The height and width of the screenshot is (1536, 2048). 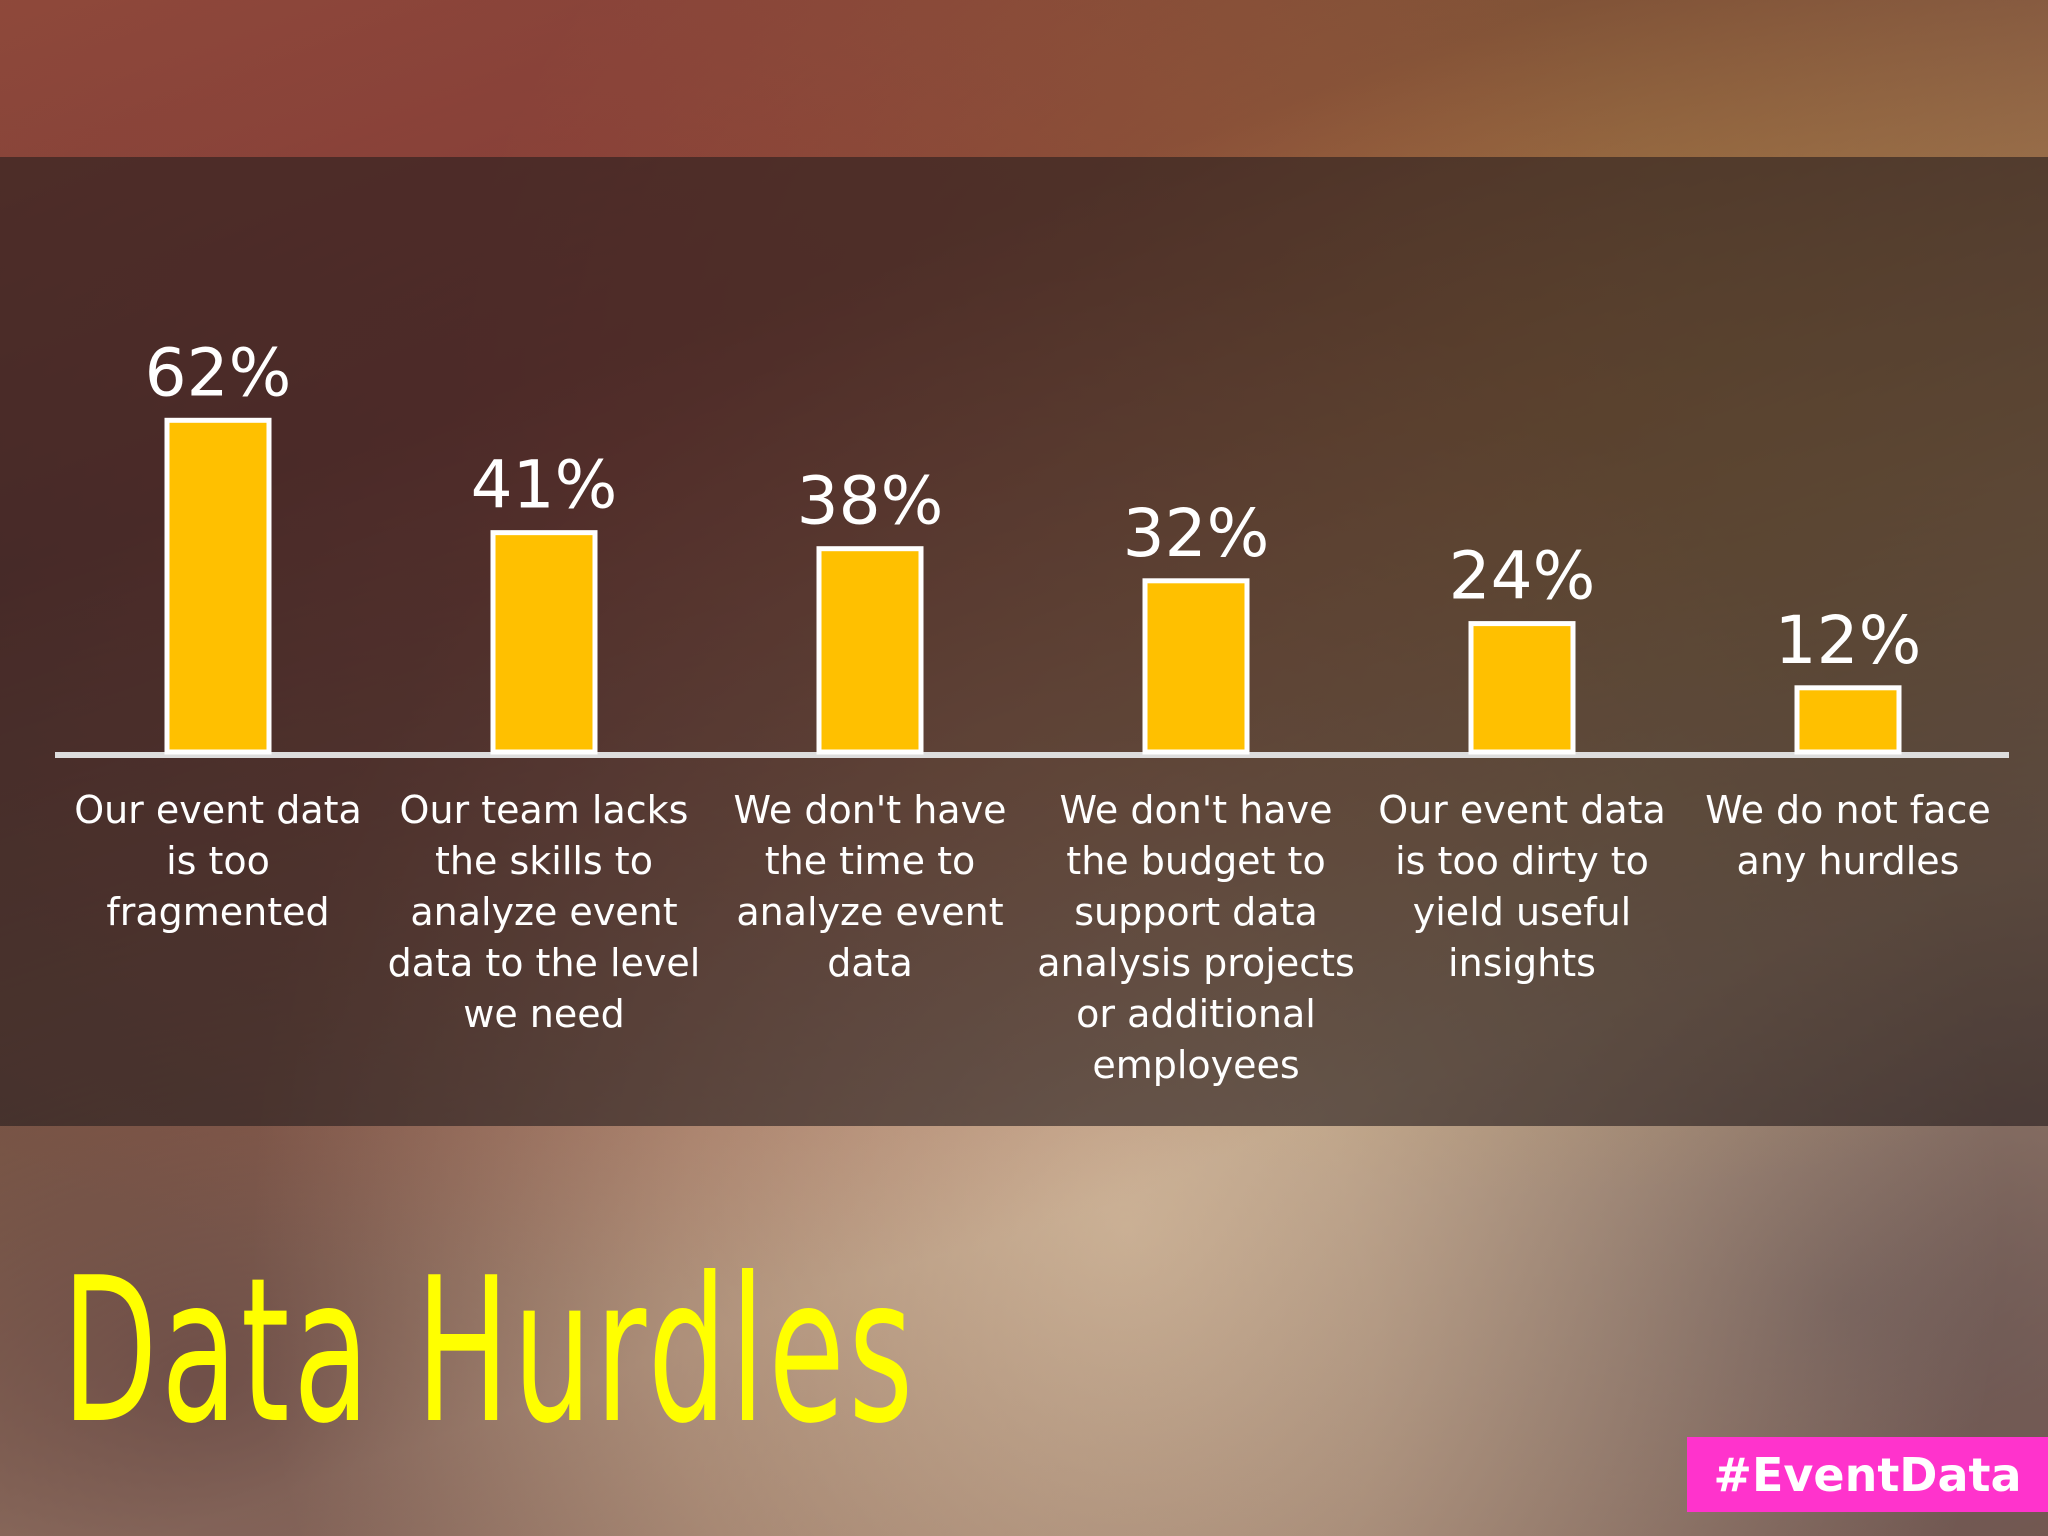 What do you see at coordinates (1848, 835) in the screenshot?
I see `category-label: We do not face any hurdles` at bounding box center [1848, 835].